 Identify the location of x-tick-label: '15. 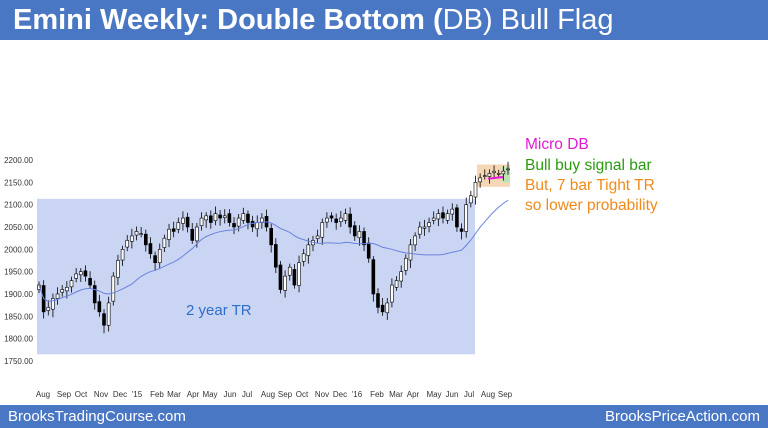
(137, 394).